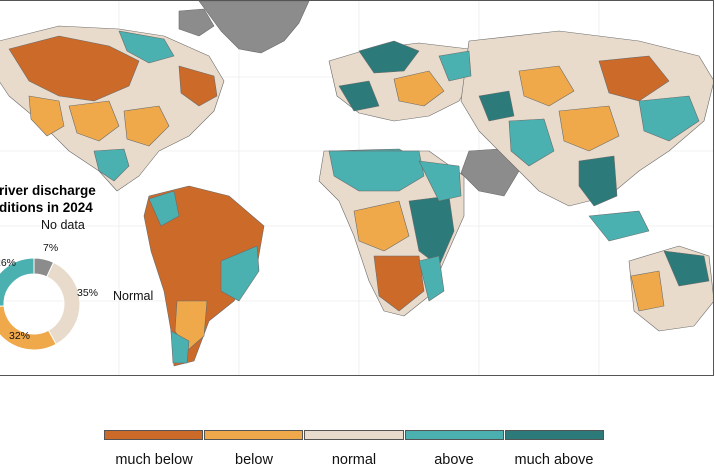 Image resolution: width=715 pixels, height=476 pixels. What do you see at coordinates (359, 96) in the screenshot?
I see `basin-west-europe-much-above` at bounding box center [359, 96].